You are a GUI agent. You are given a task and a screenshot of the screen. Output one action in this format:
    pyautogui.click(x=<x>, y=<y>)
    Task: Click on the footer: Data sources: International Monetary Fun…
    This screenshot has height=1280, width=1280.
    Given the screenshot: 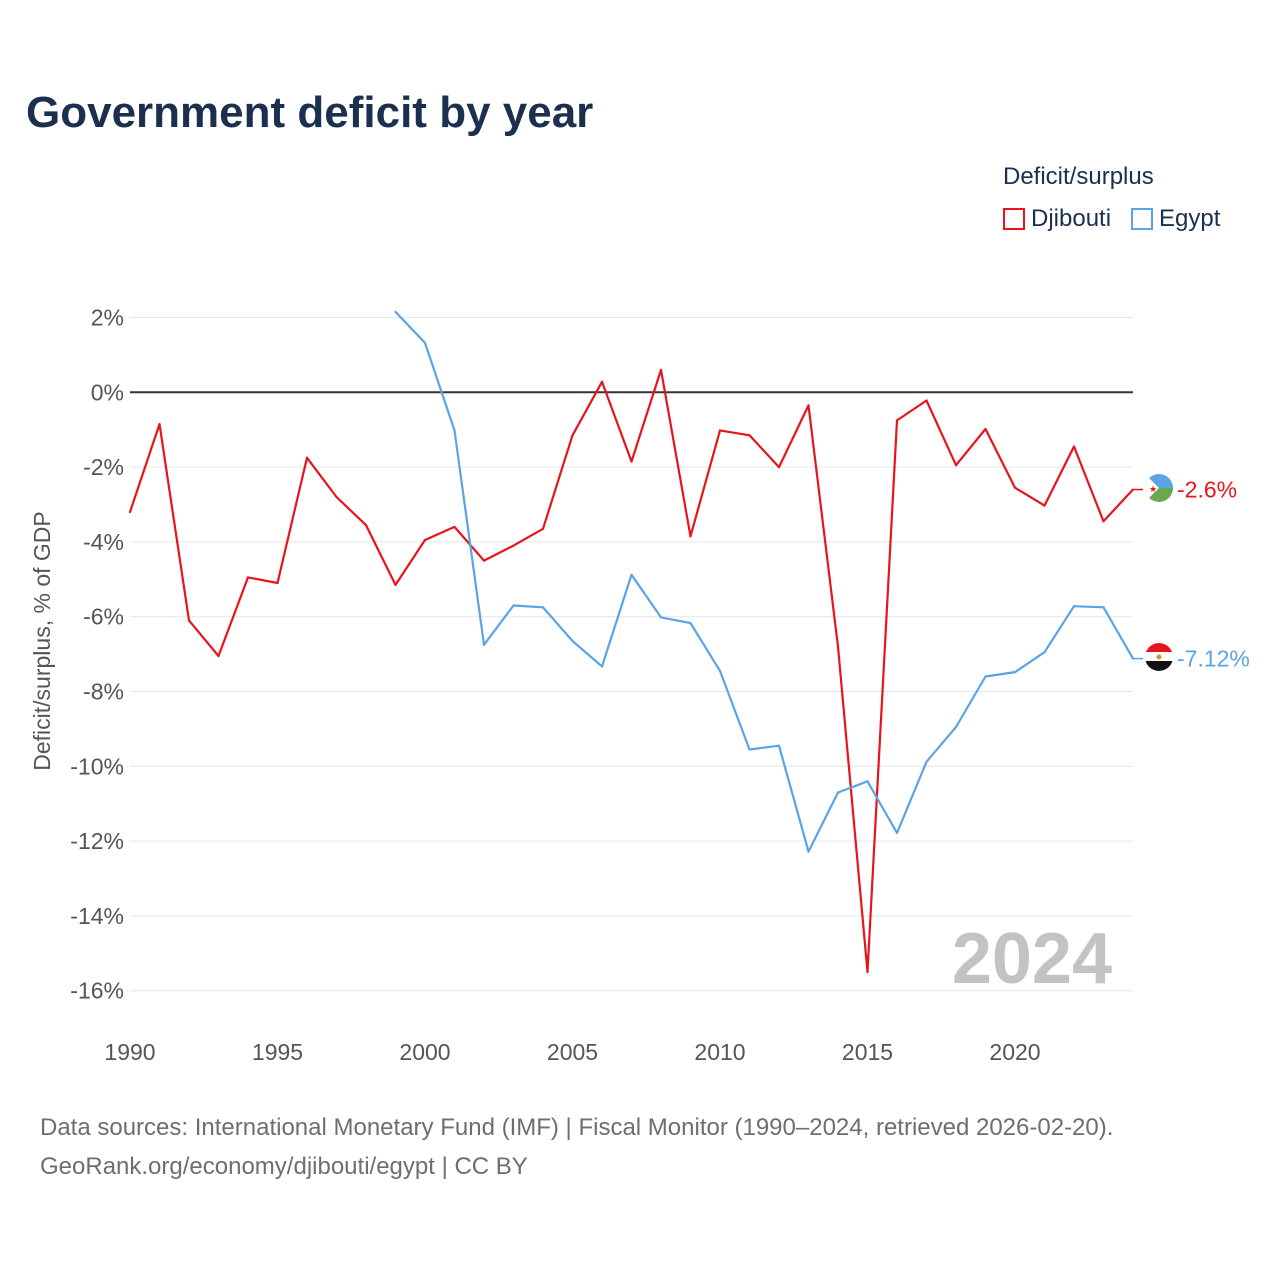 What is the action you would take?
    pyautogui.click(x=576, y=1147)
    